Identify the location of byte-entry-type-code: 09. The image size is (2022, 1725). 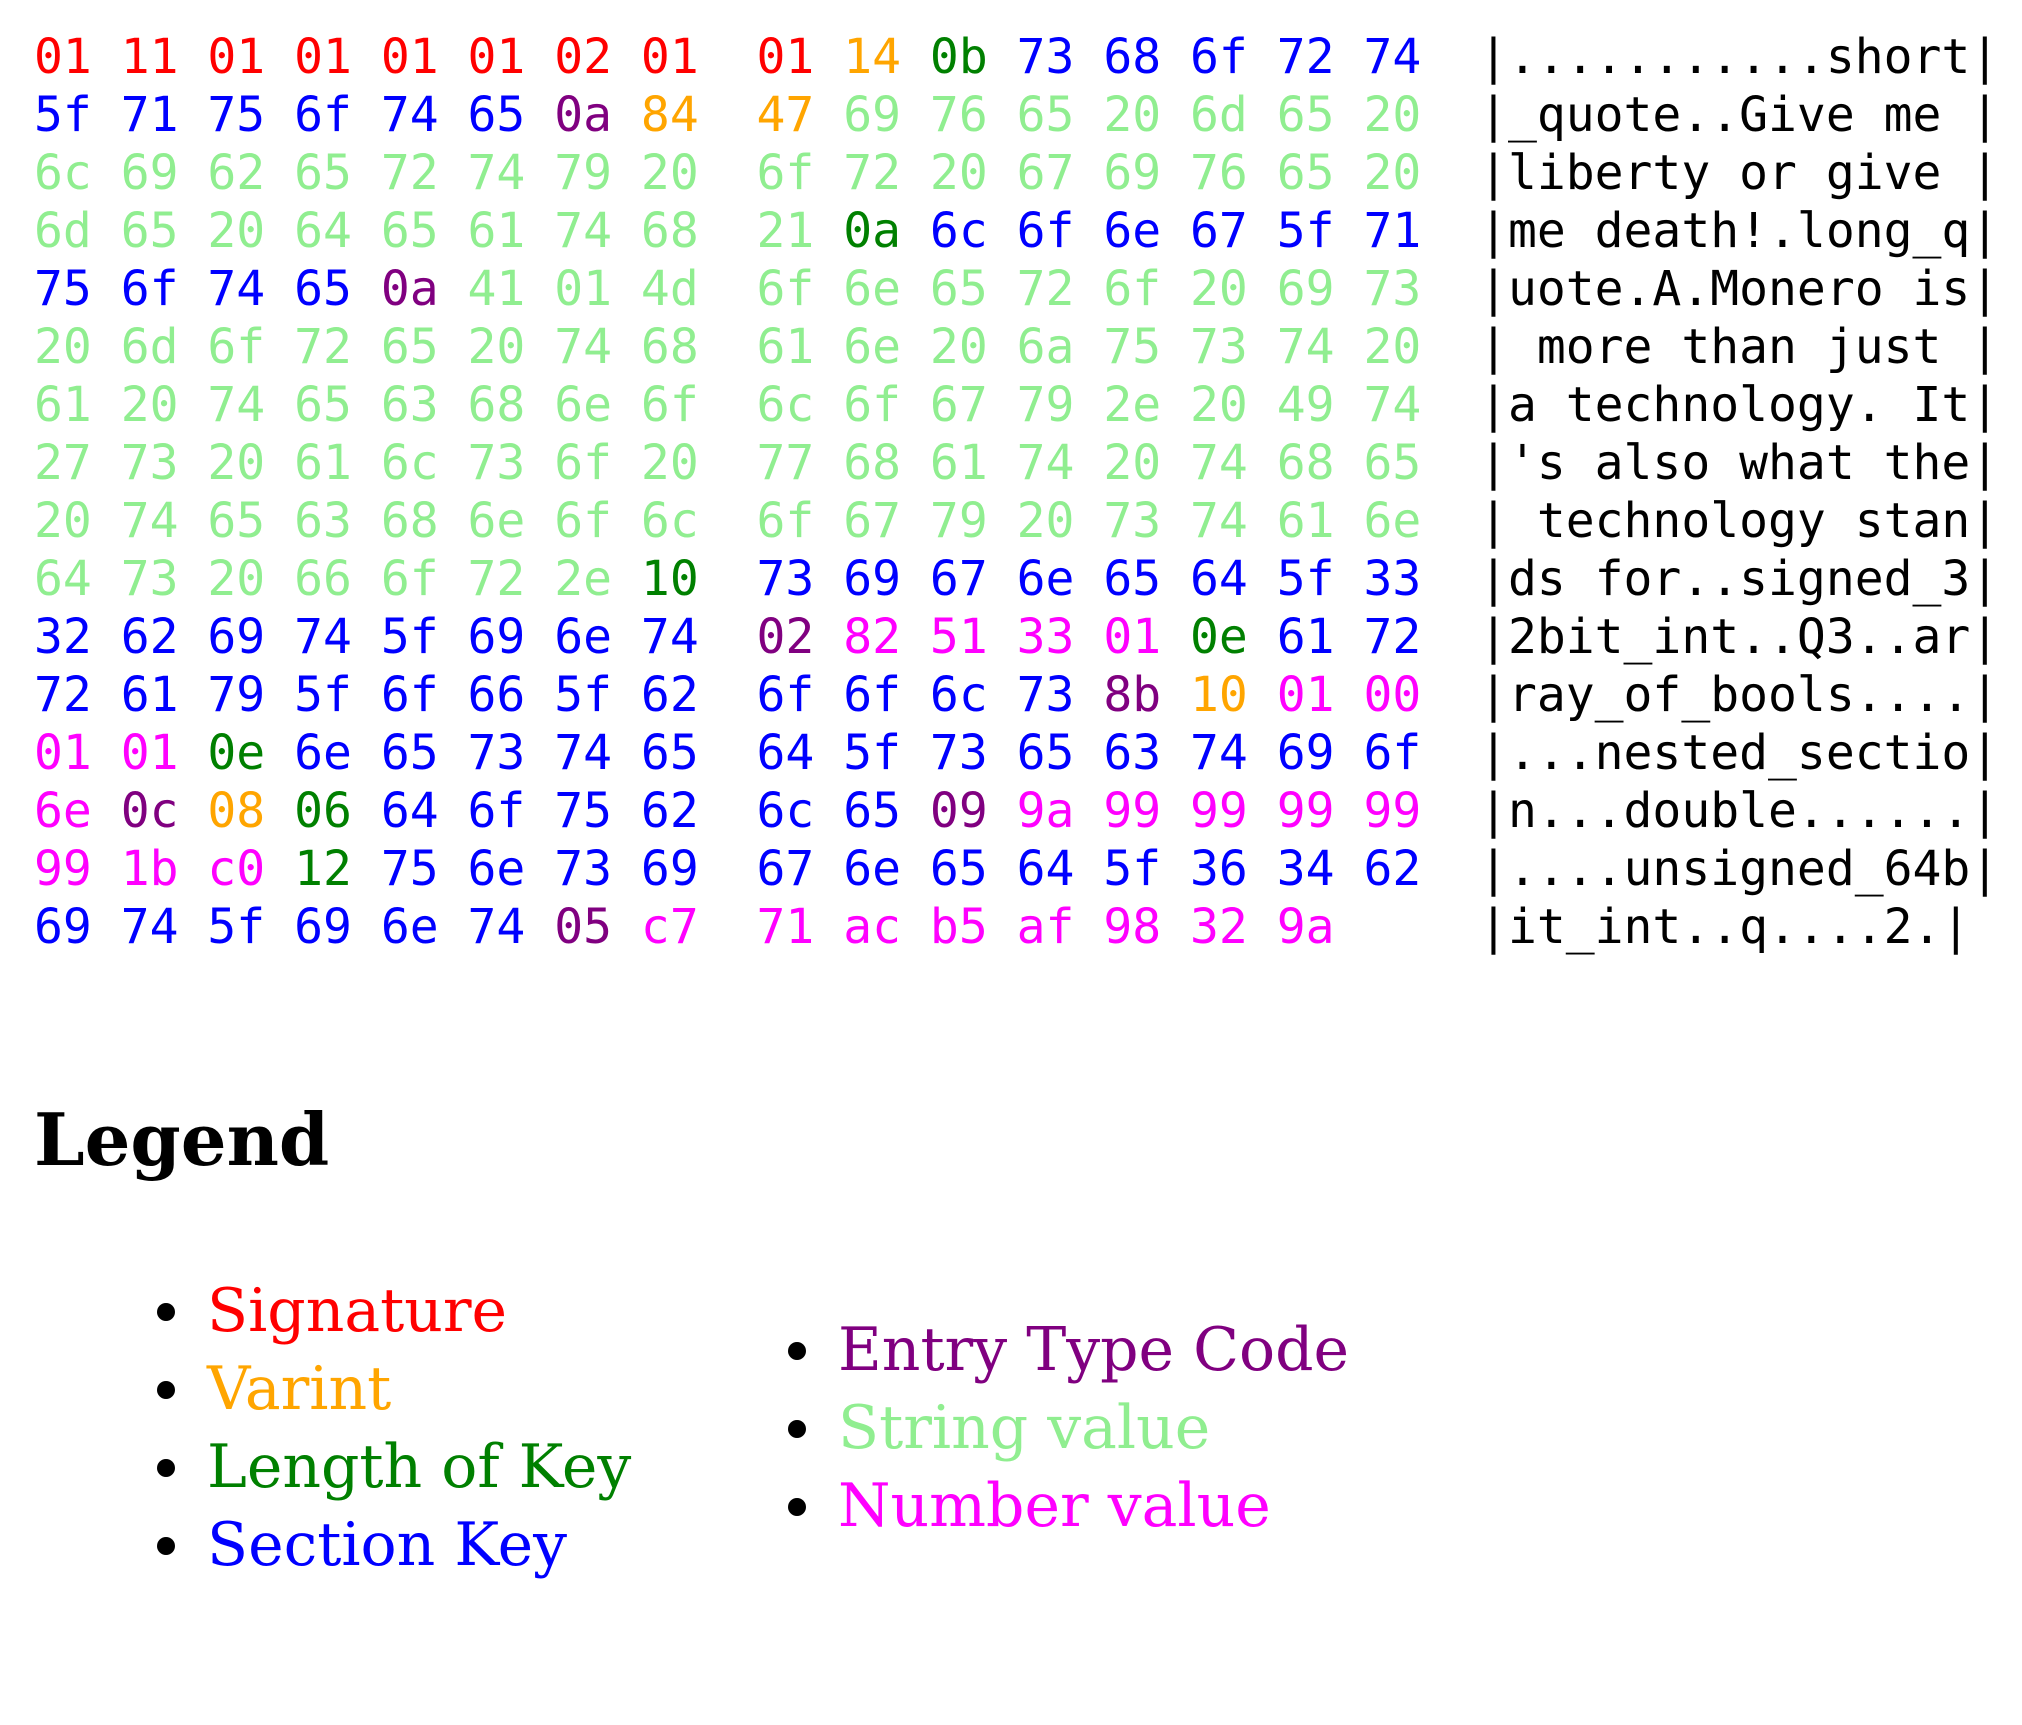
(958, 811).